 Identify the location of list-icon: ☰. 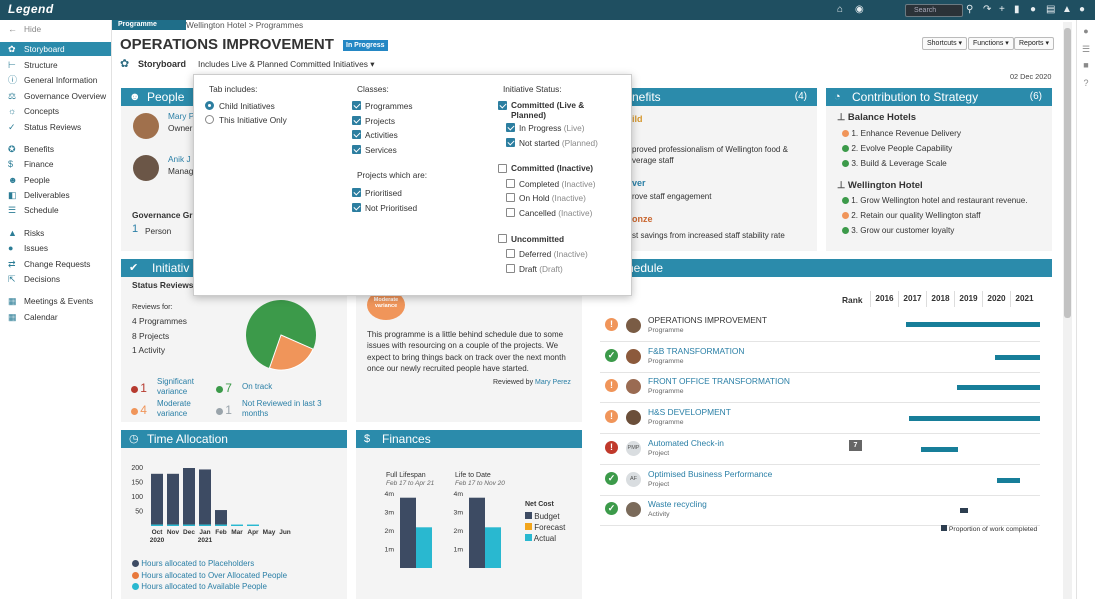
(1086, 49).